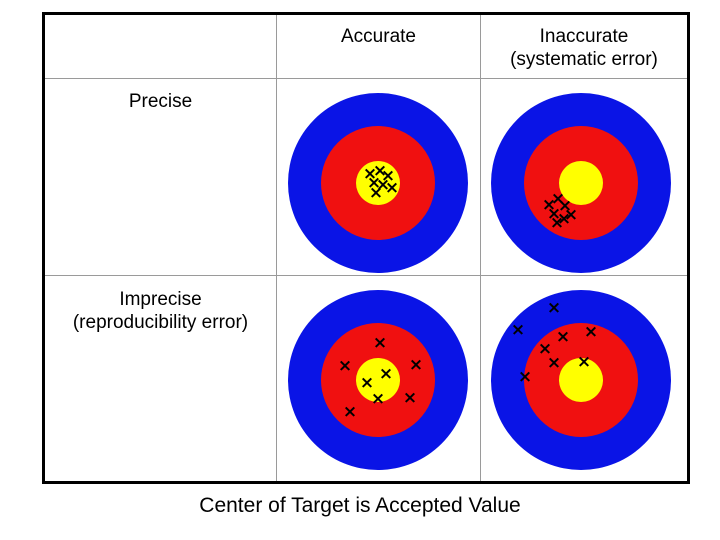 This screenshot has width=720, height=540. What do you see at coordinates (160, 311) in the screenshot?
I see `row-header-imprecise: Imprecise (reproducibility error)` at bounding box center [160, 311].